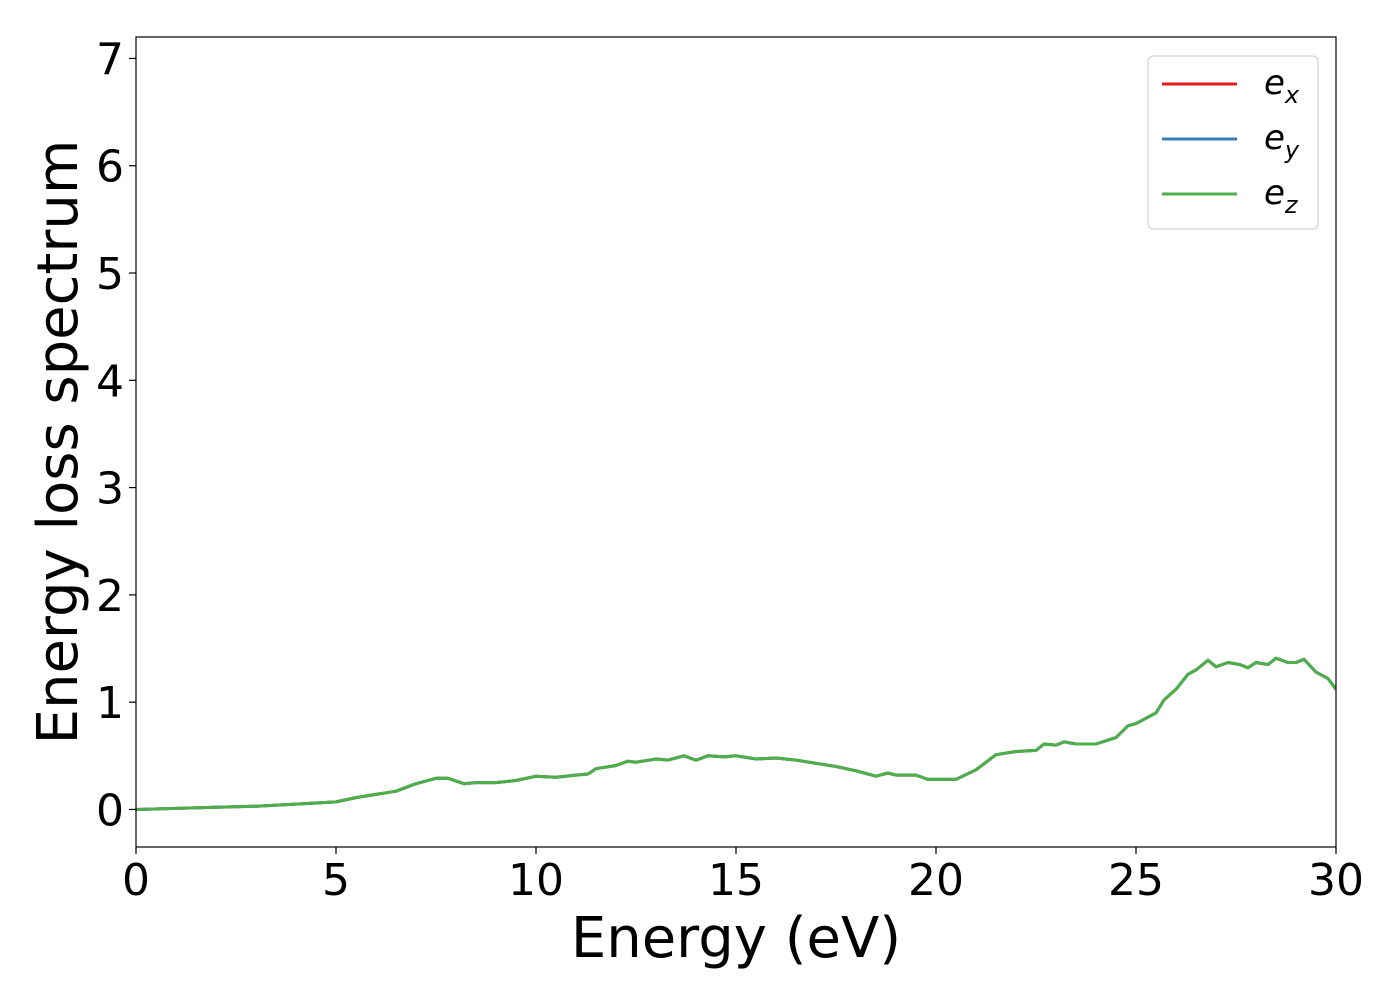 The image size is (1400, 1000). What do you see at coordinates (110, 810) in the screenshot?
I see `y-tick-label: 0` at bounding box center [110, 810].